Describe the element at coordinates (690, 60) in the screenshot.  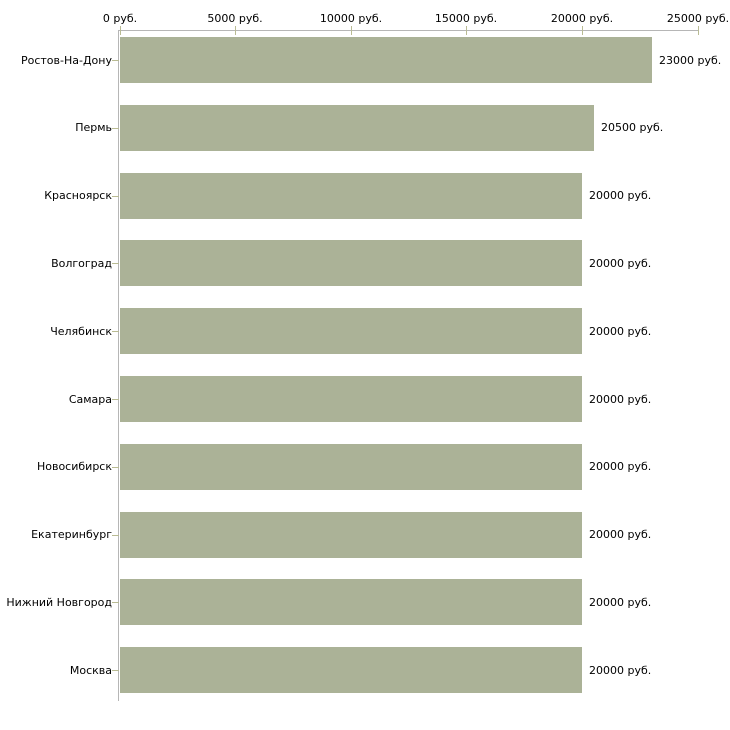
I see `value-label: 23000 руб.` at that location.